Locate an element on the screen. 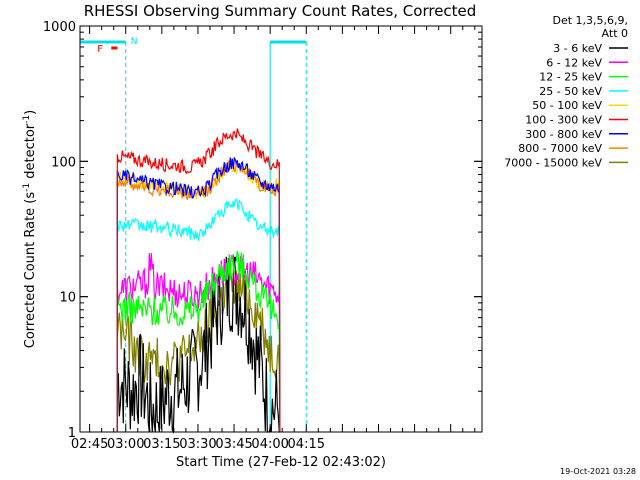  x-tick-label-4: 03:45 is located at coordinates (233, 444).